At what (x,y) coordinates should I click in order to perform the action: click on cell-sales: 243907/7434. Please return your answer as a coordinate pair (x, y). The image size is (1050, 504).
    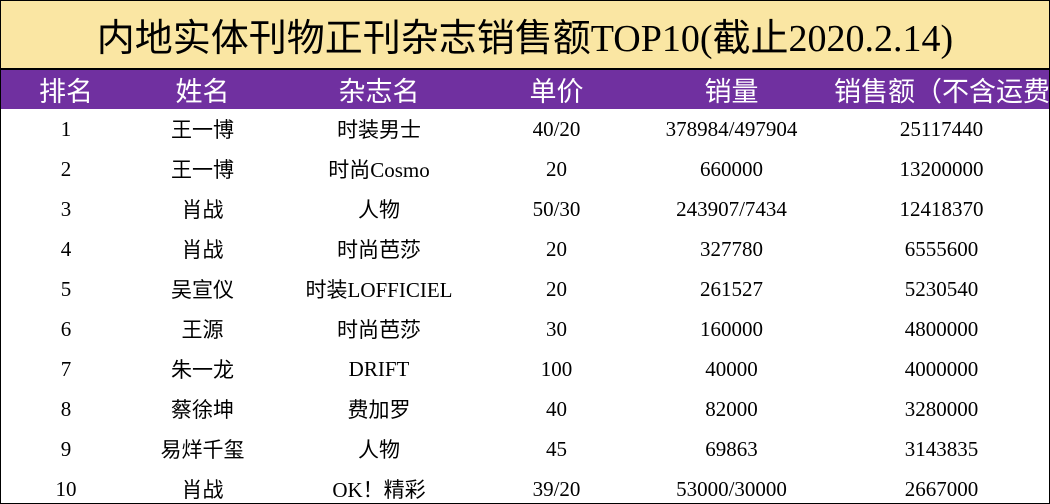
    Looking at the image, I should click on (731, 208).